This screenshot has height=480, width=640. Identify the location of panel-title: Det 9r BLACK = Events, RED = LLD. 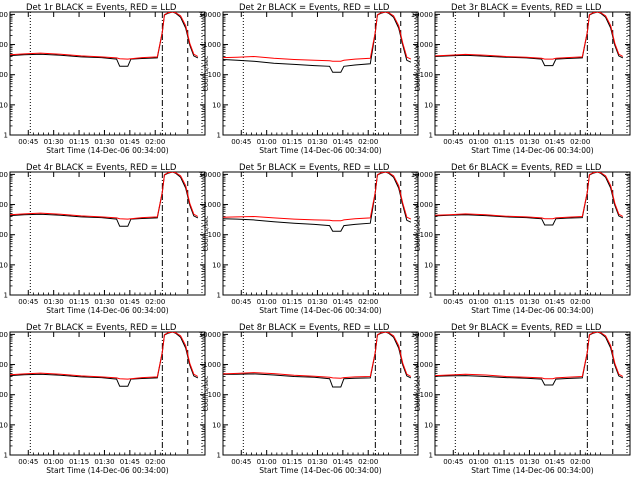
(526, 328).